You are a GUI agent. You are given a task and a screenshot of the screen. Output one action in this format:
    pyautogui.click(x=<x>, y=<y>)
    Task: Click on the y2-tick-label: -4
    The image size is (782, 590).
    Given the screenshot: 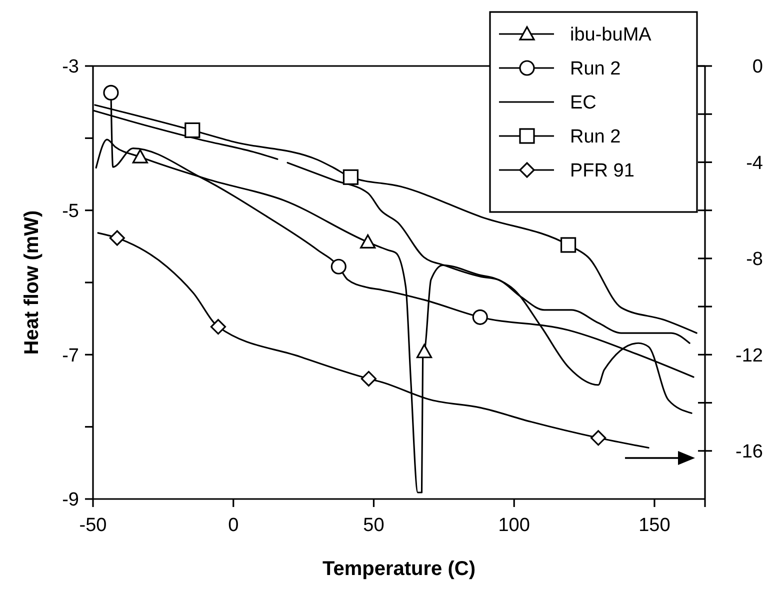 What is the action you would take?
    pyautogui.click(x=755, y=163)
    